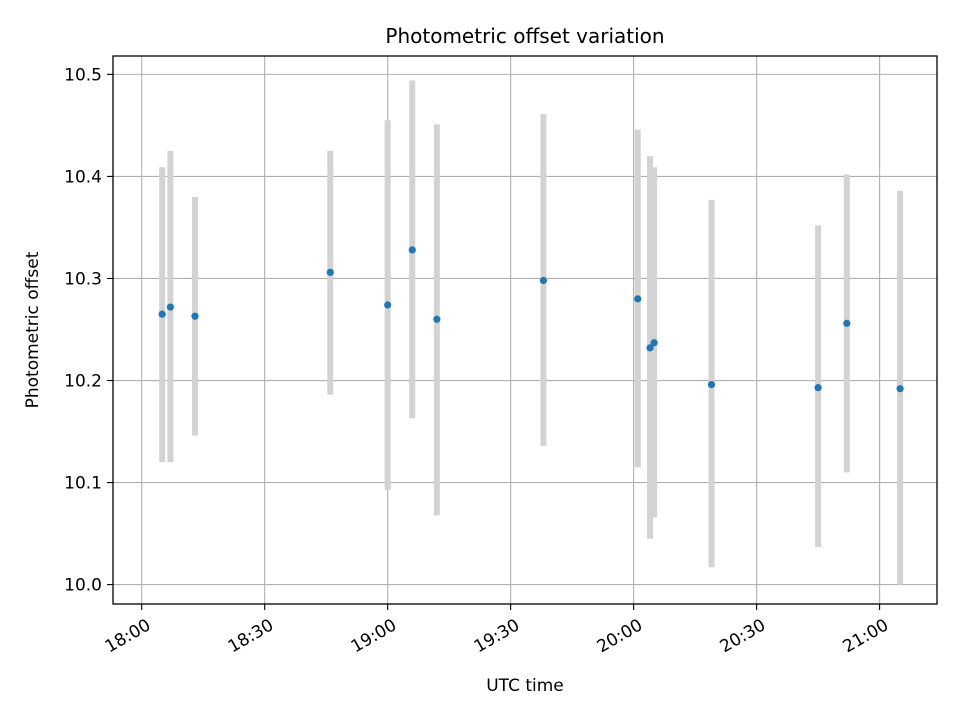 The image size is (960, 720). What do you see at coordinates (83, 279) in the screenshot?
I see `y-tick-label: 10.3` at bounding box center [83, 279].